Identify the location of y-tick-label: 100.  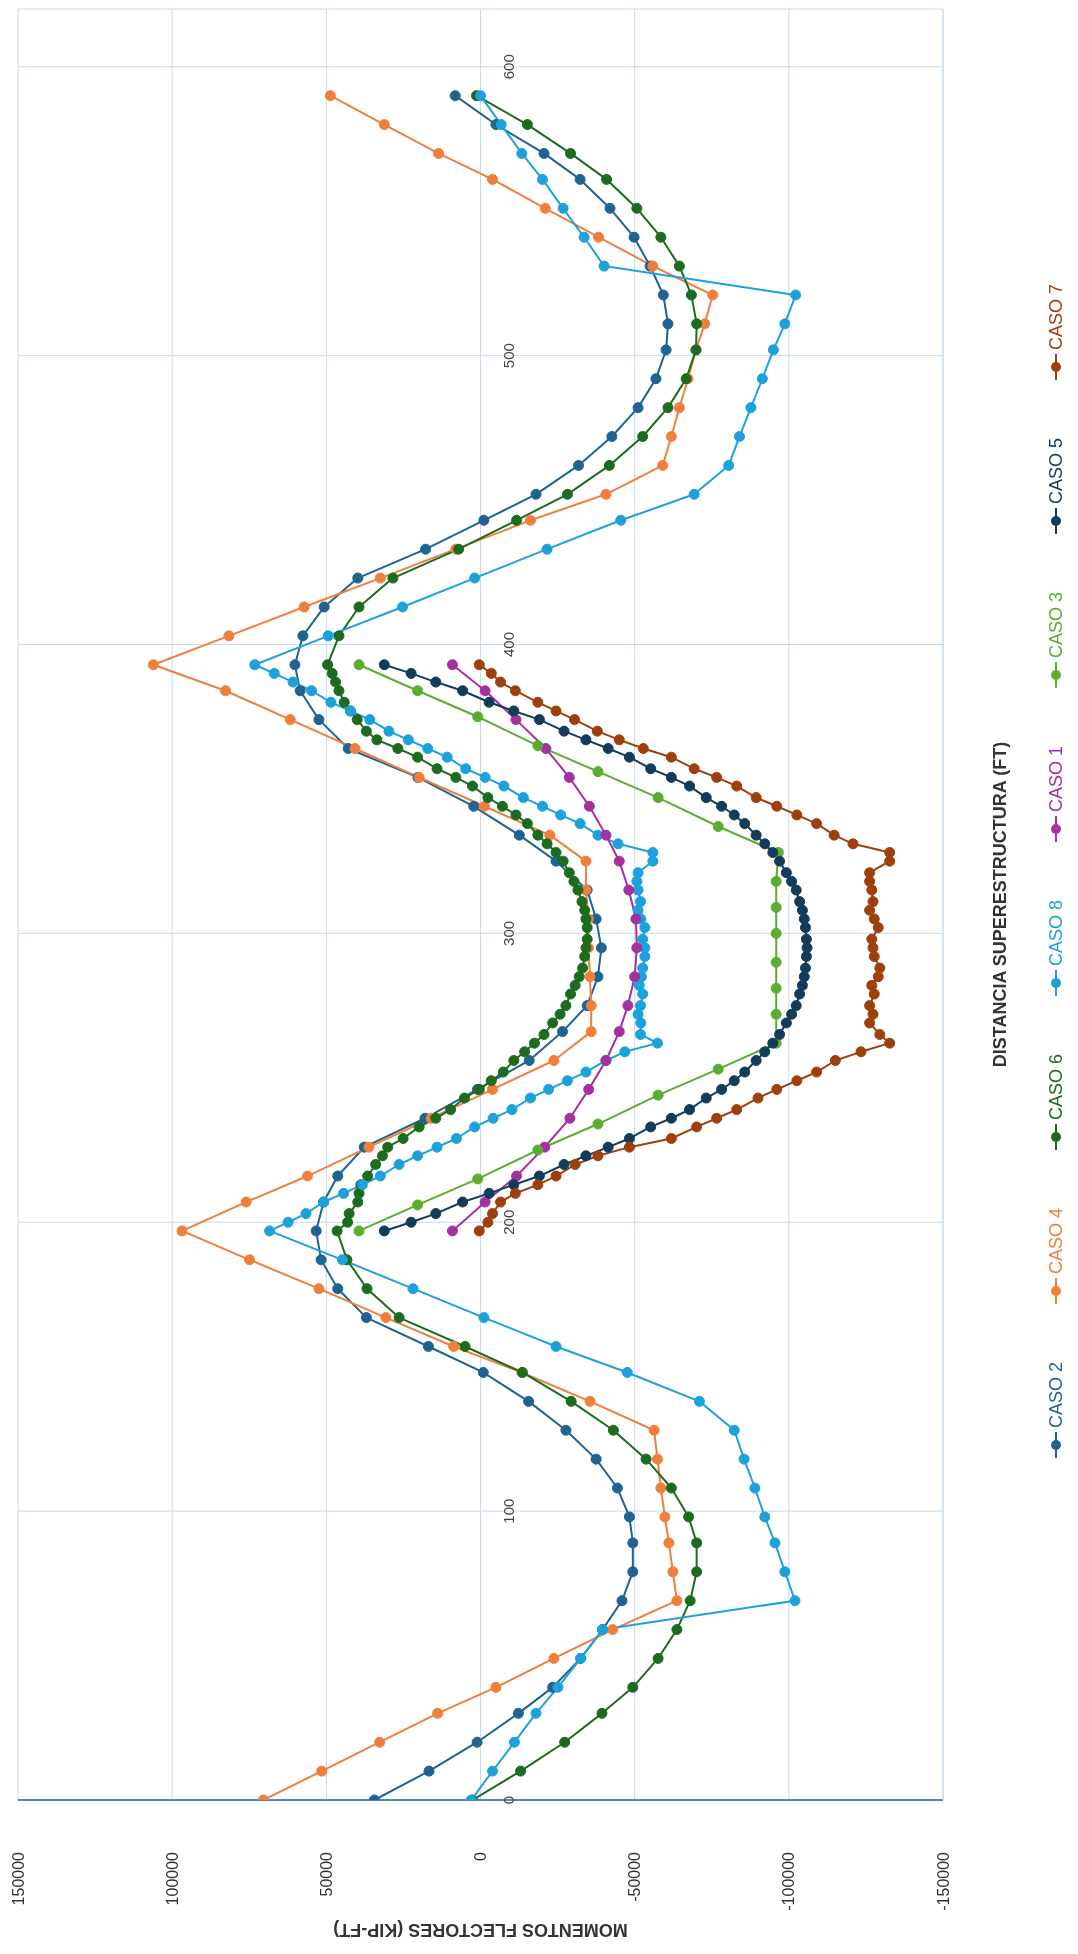
(508, 1511).